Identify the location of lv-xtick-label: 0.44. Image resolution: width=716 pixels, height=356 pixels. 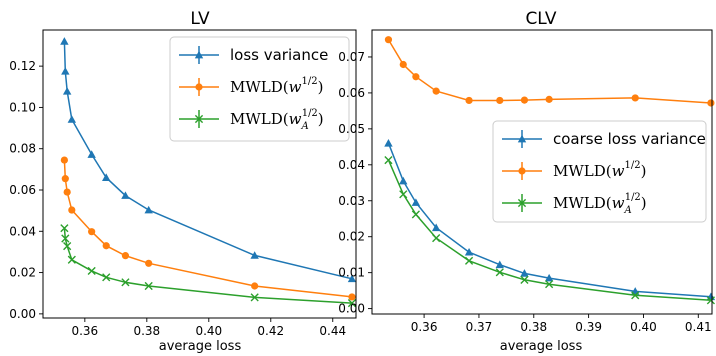
(332, 331).